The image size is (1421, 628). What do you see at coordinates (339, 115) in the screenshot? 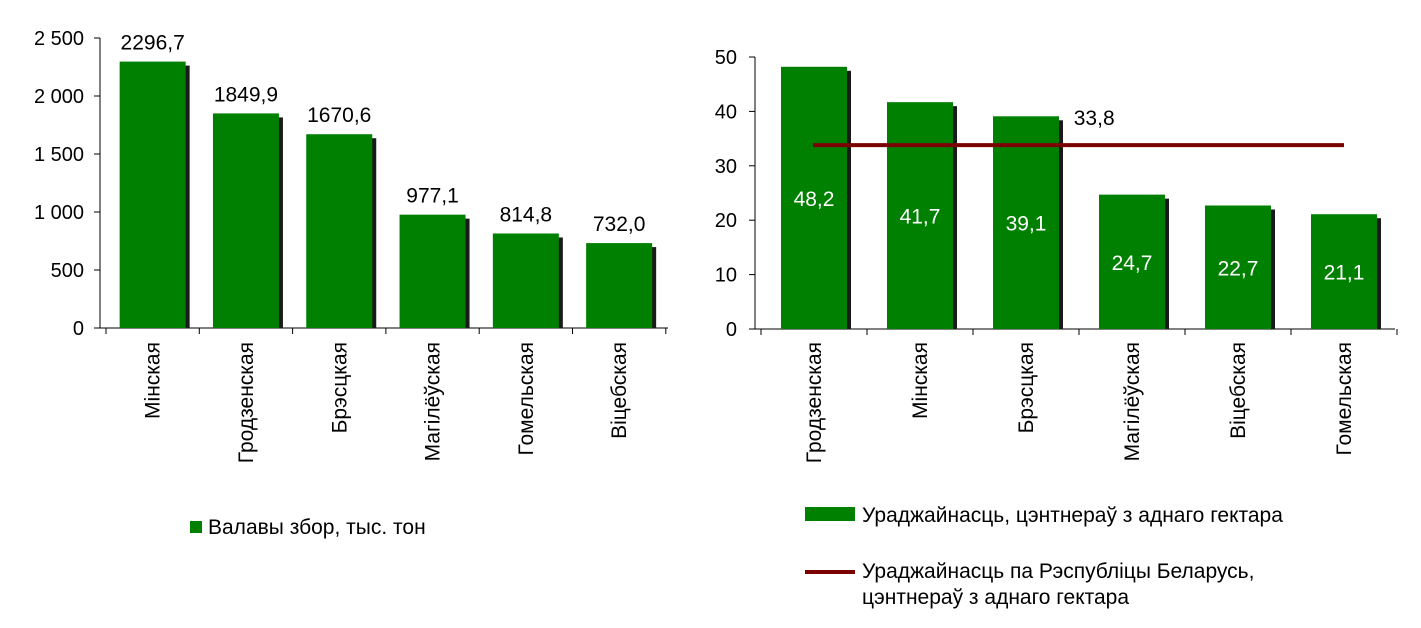
I see `data-label: 1670,6` at bounding box center [339, 115].